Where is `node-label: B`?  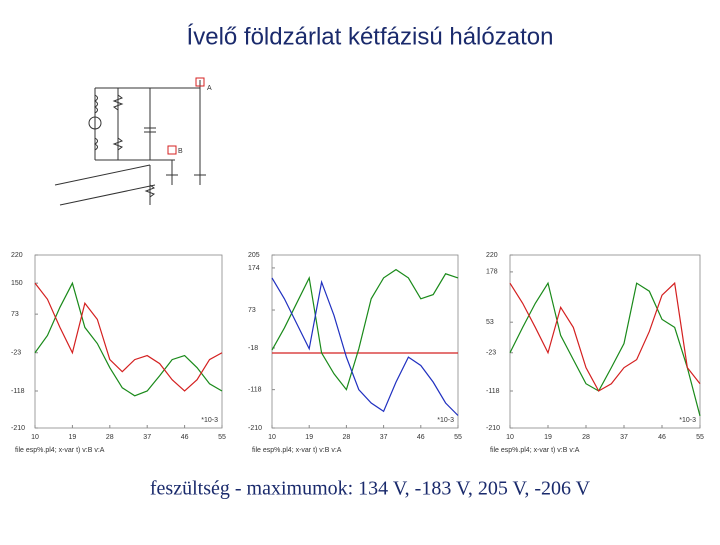
node-label: B is located at coordinates (180, 151).